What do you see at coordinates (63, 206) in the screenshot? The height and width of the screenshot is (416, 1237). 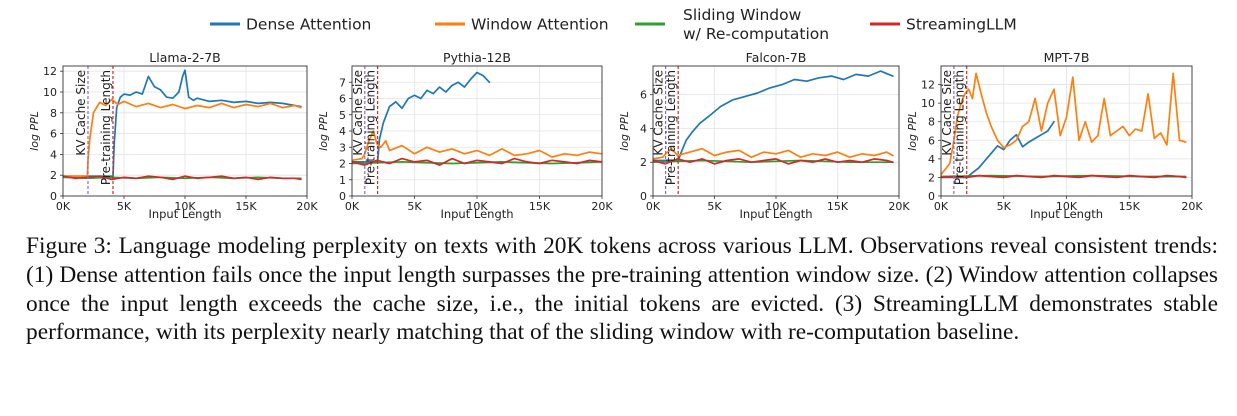 I see `xtick-label-0-0: 0K` at bounding box center [63, 206].